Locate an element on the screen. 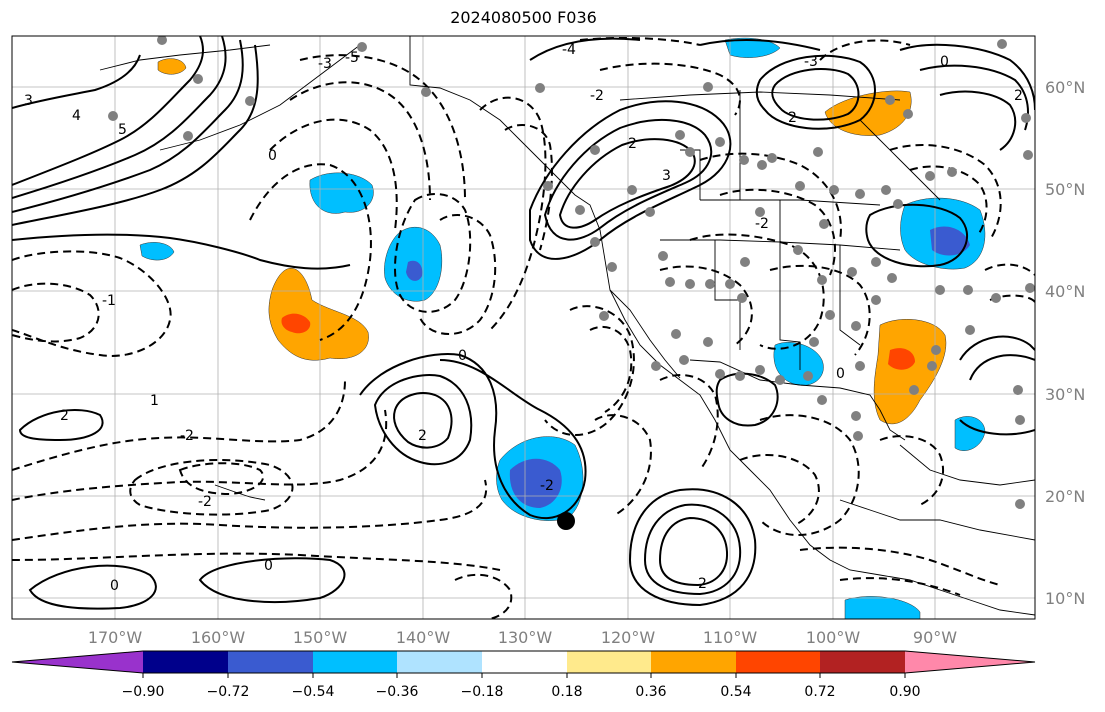  lon-label: 90°W is located at coordinates (935, 637).